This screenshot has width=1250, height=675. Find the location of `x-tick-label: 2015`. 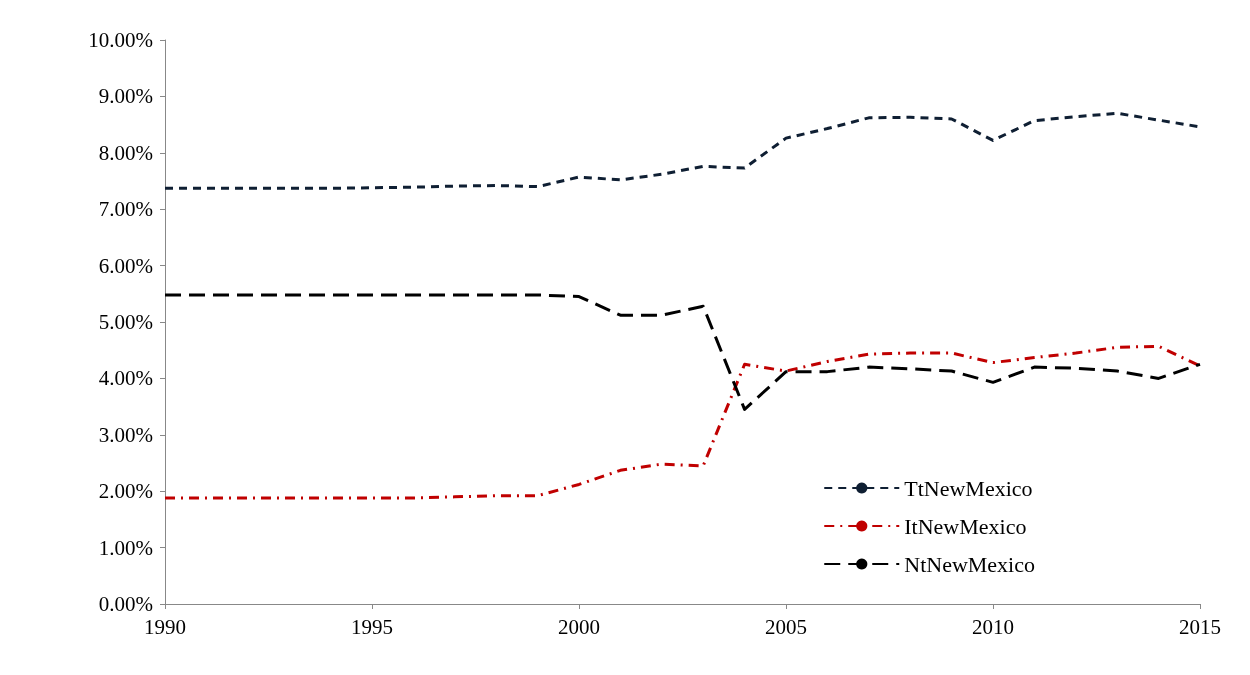

x-tick-label: 2015 is located at coordinates (1200, 626).